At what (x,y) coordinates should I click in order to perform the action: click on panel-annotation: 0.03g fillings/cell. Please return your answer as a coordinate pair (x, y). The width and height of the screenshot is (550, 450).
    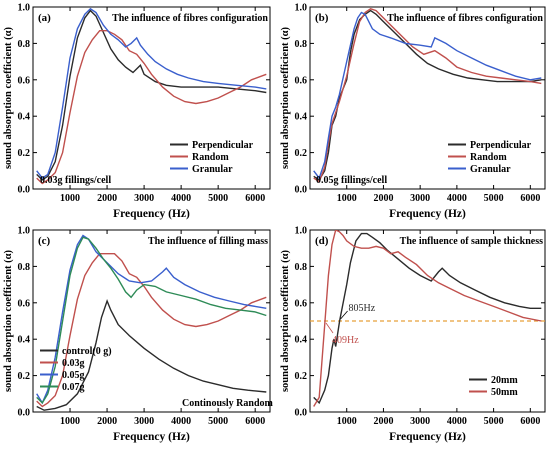
    Looking at the image, I should click on (75, 180).